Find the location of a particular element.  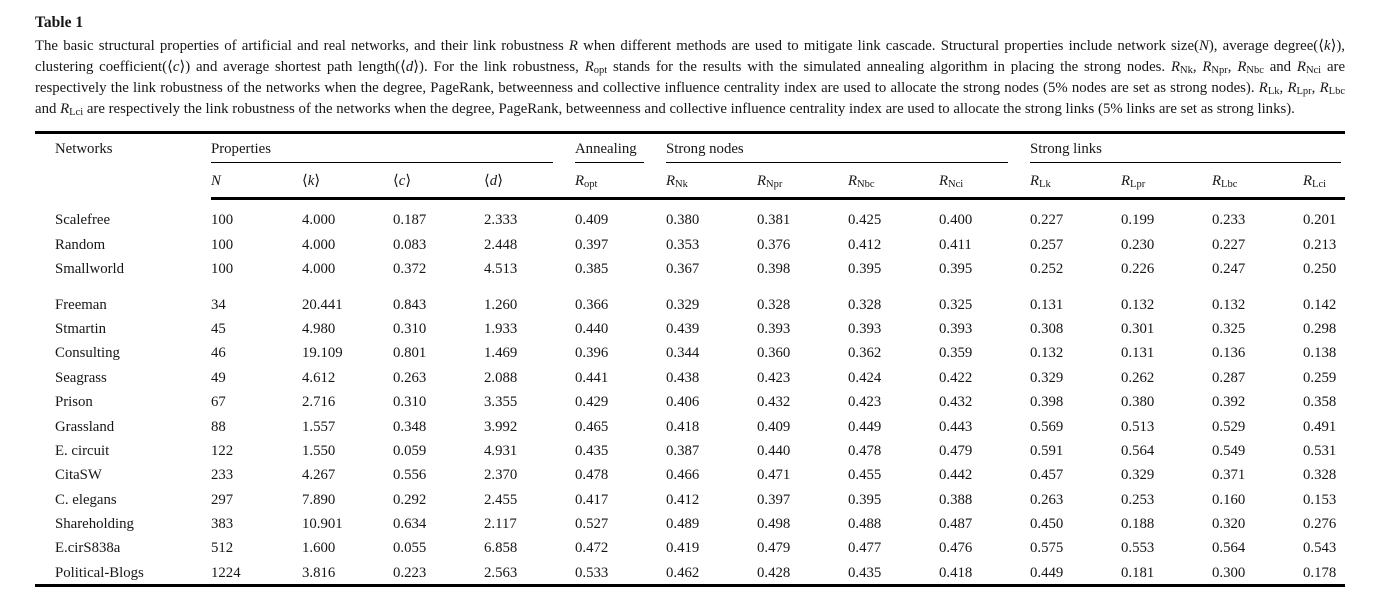

value-cell: 0.372 is located at coordinates (410, 269).